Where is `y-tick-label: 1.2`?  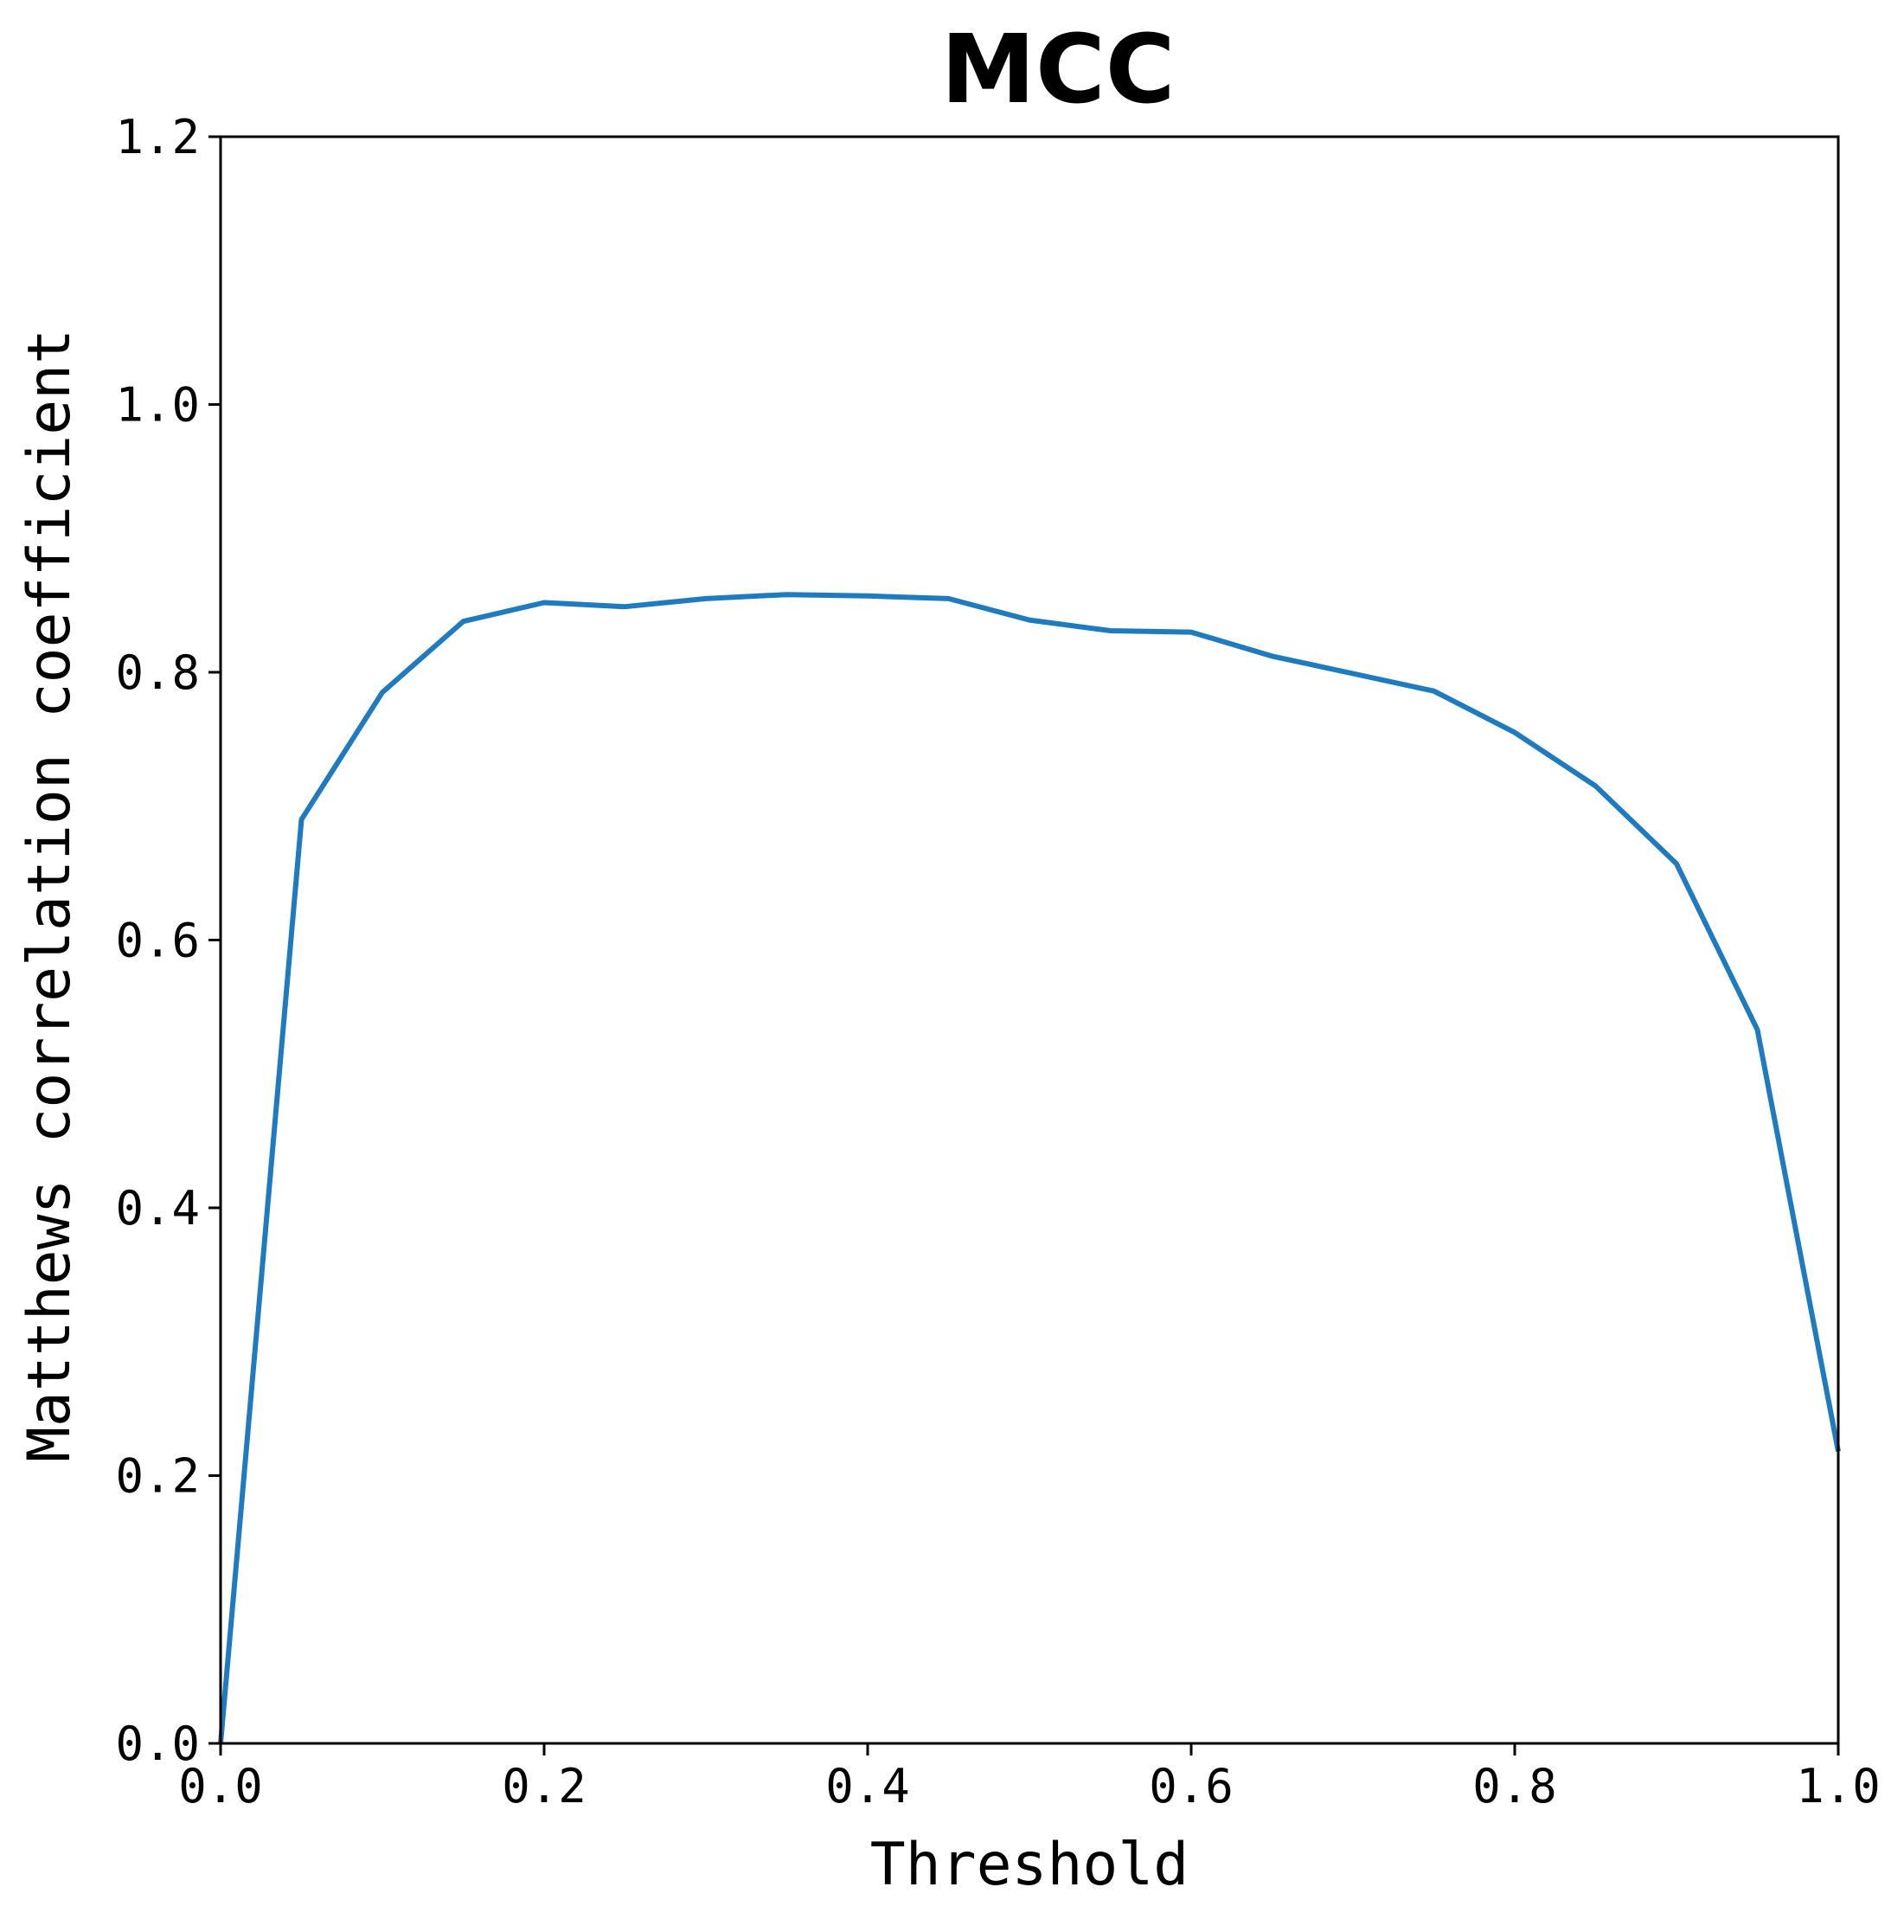
y-tick-label: 1.2 is located at coordinates (157, 137).